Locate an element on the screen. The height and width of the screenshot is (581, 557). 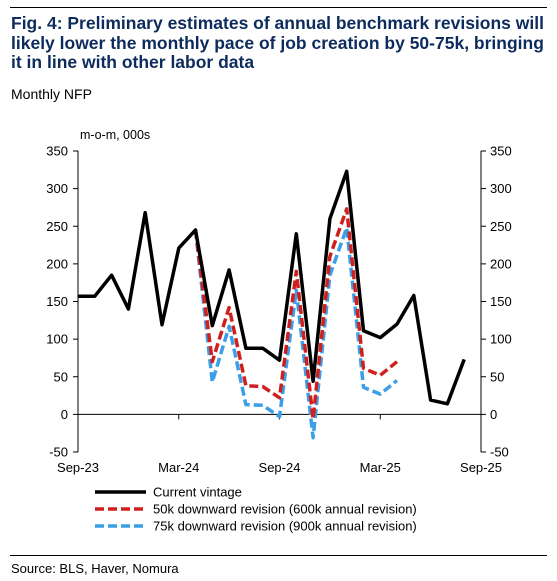
y-tick-label-right: 150 is located at coordinates (501, 301).